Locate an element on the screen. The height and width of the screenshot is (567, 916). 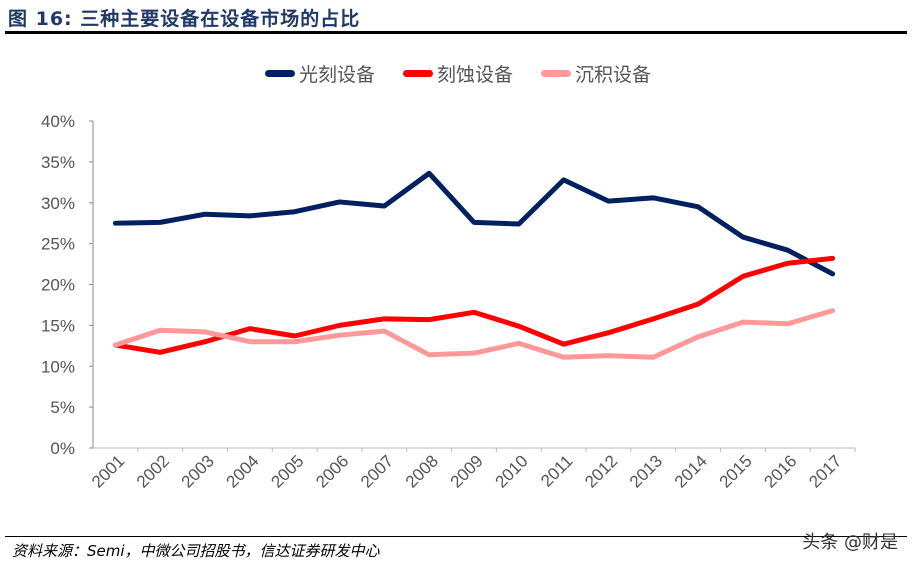
x-tick-label: 2007 is located at coordinates (377, 471).